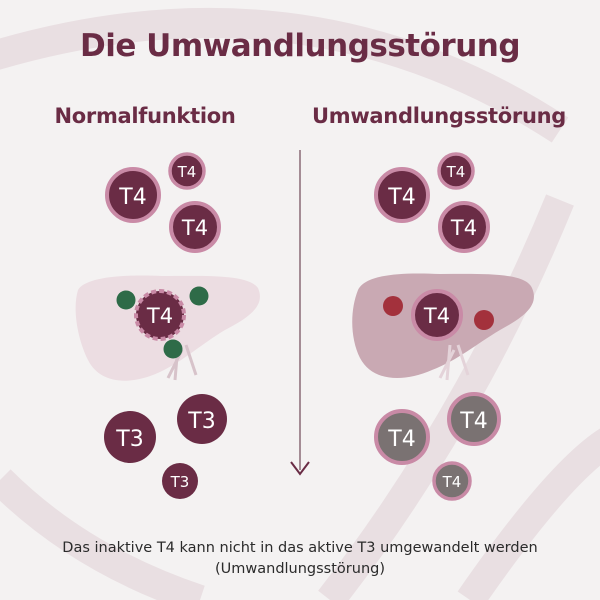 This screenshot has width=600, height=600. Describe the element at coordinates (300, 46) in the screenshot. I see `page-title: Die Umwandlungsstörung` at that location.